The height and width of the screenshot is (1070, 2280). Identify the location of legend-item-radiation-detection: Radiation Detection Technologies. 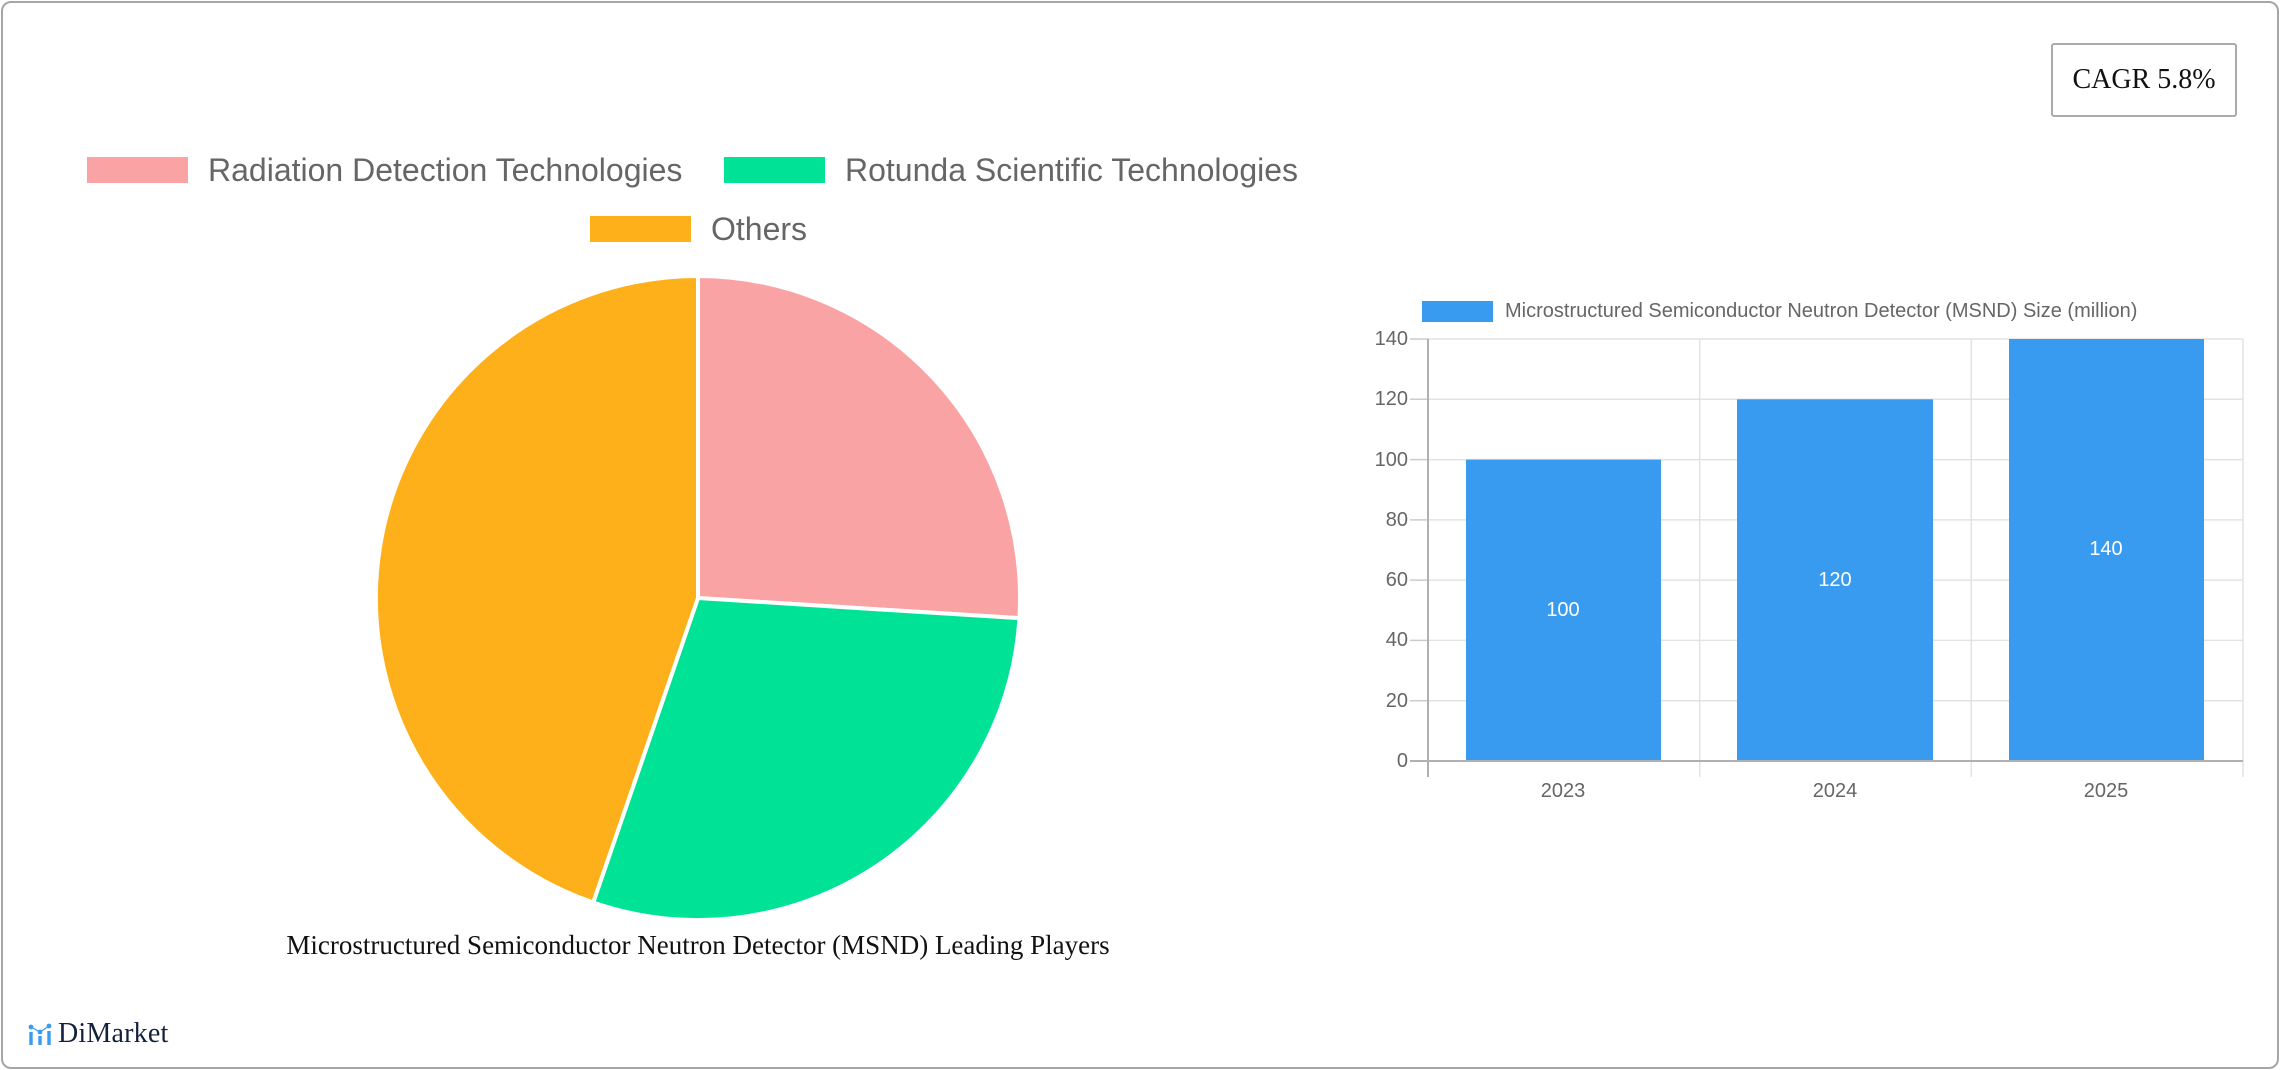
(385, 170).